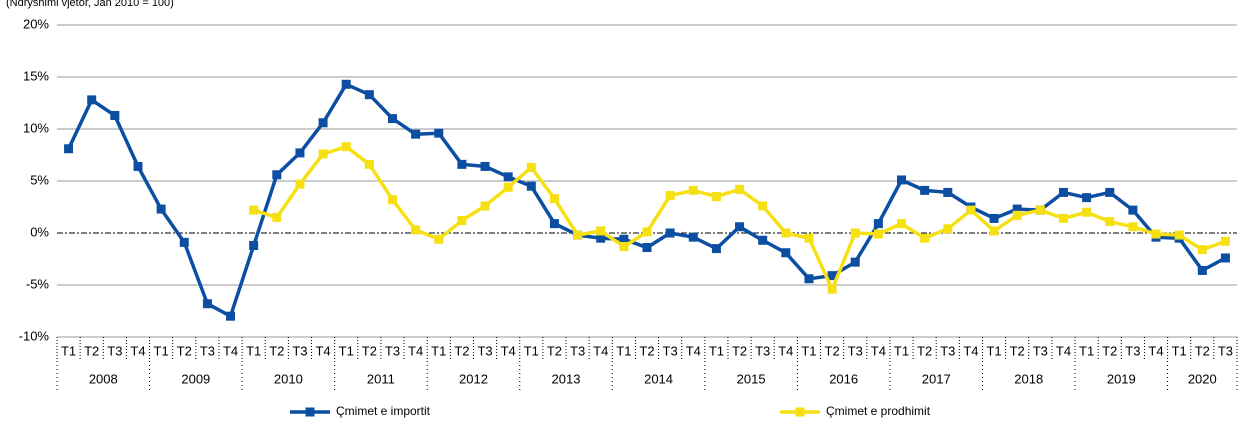 The image size is (1239, 425). What do you see at coordinates (195, 378) in the screenshot?
I see `year-label: 2009` at bounding box center [195, 378].